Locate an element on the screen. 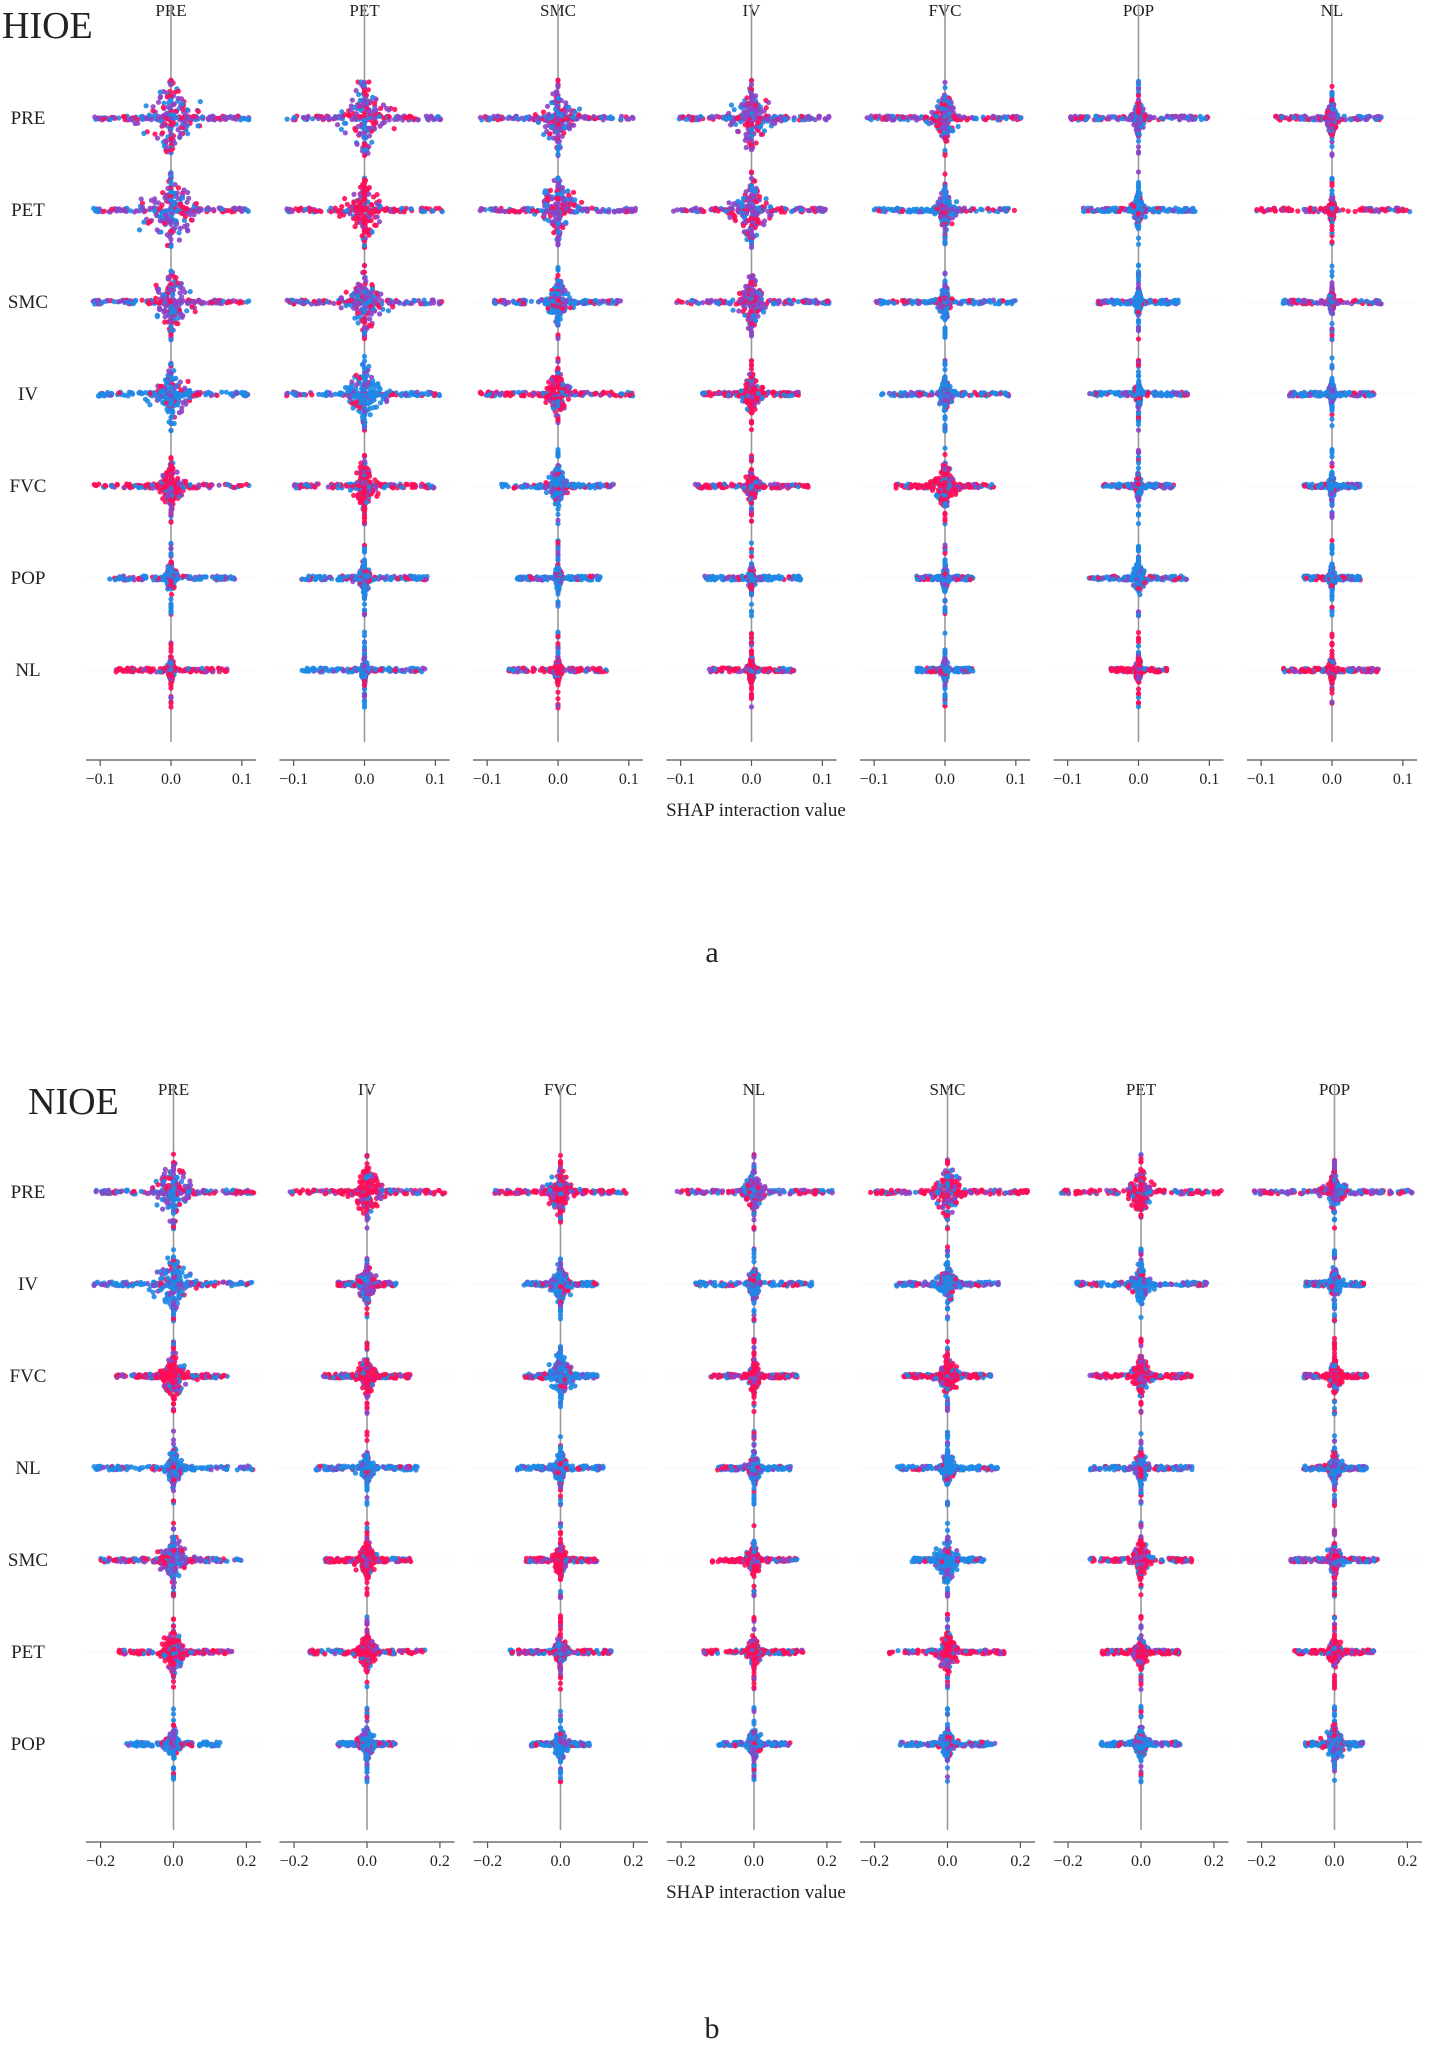 The image size is (1431, 2047). panel-a-swarm-smc-pet is located at coordinates (365, 302).